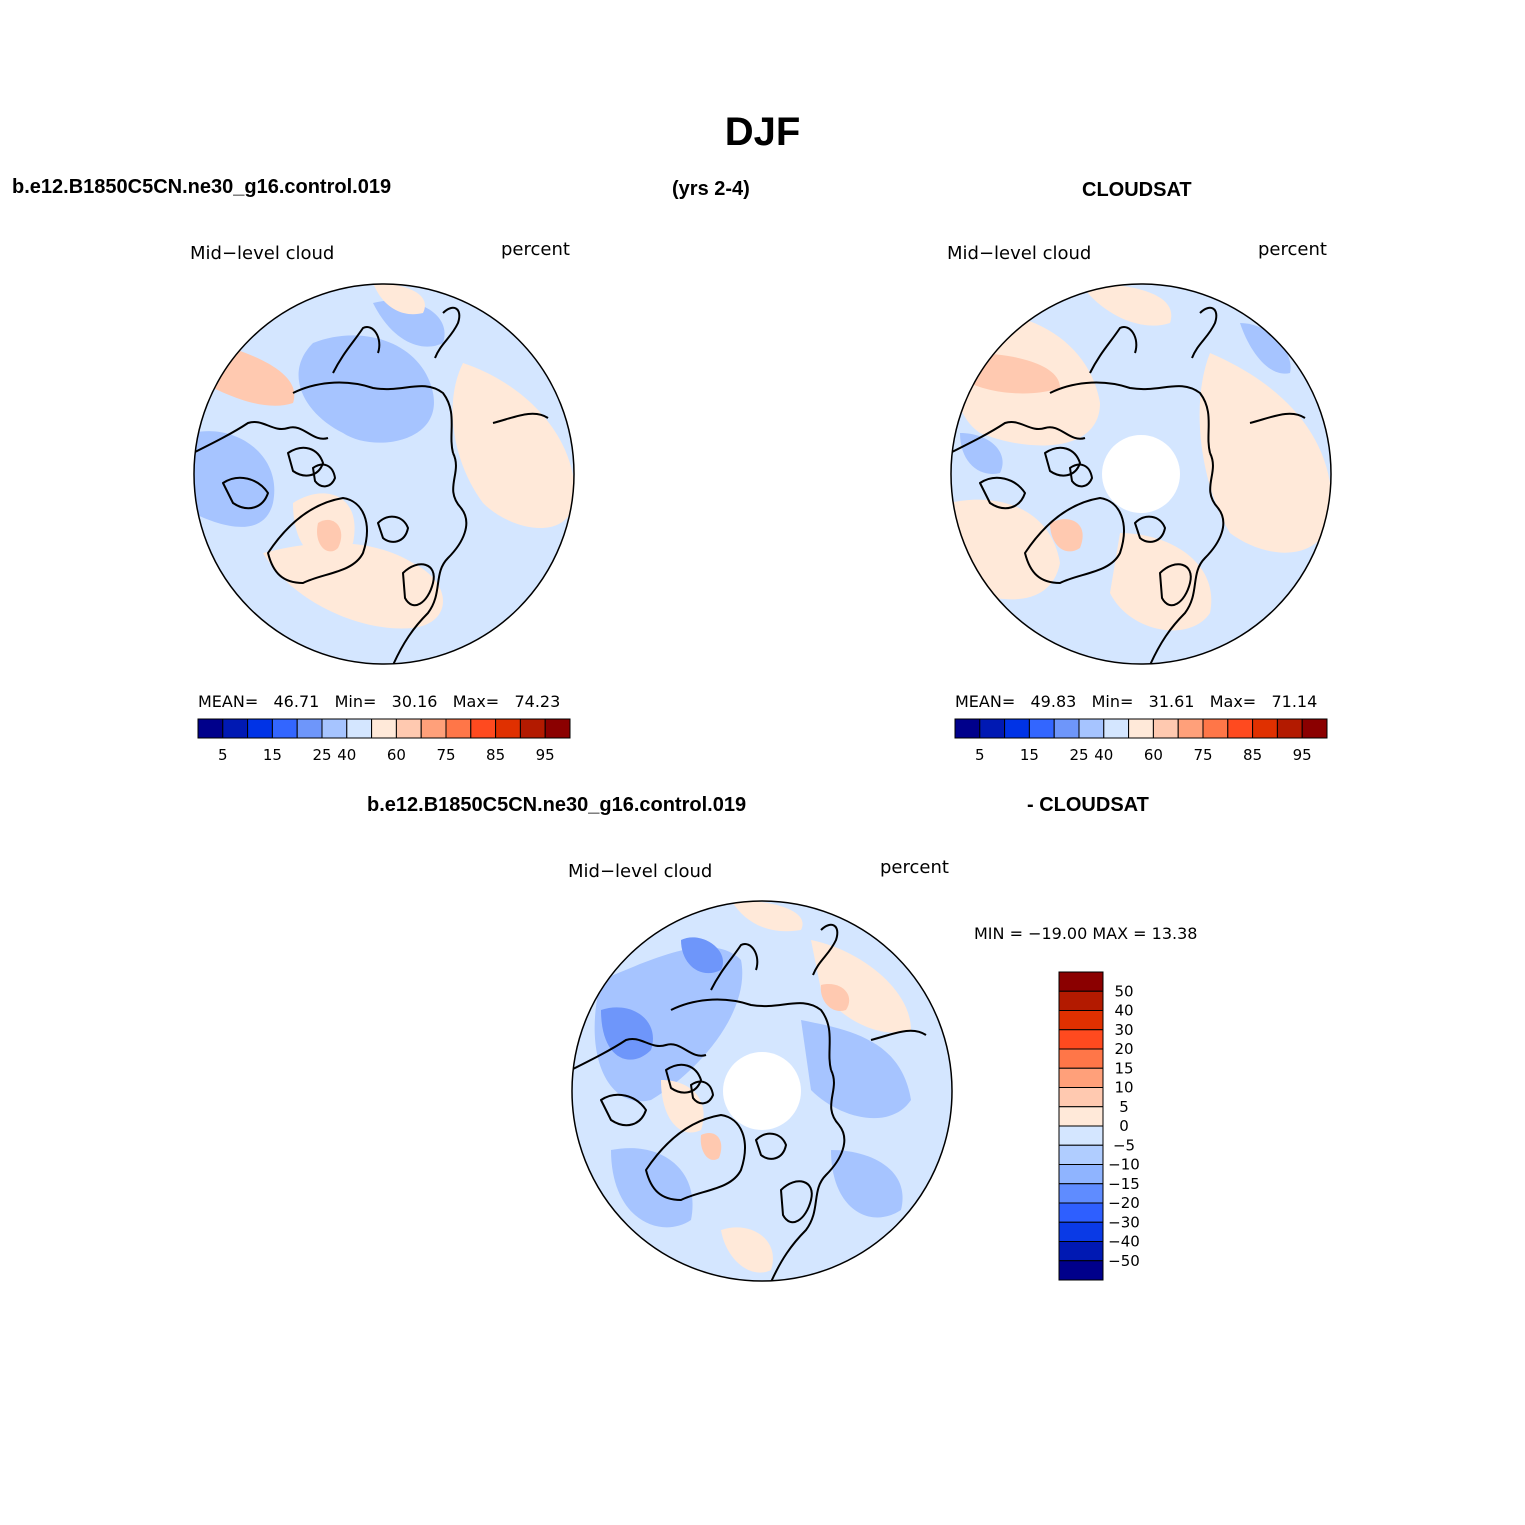 The image size is (1525, 1525). Describe the element at coordinates (223, 755) in the screenshot. I see `model-colorbar-tick-label: 5` at that location.